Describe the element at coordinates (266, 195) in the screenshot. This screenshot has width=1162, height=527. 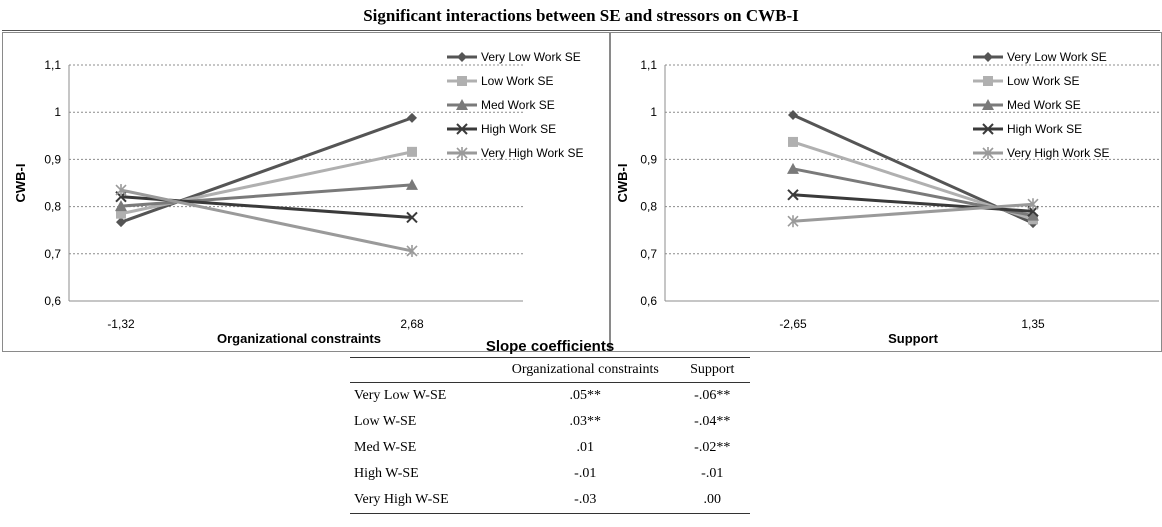
I see `series-line-med-work-se` at that location.